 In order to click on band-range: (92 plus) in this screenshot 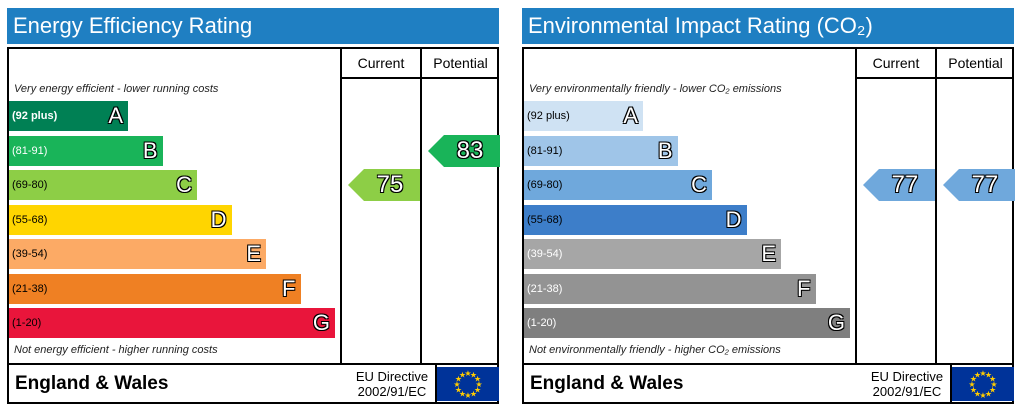, I will do `click(548, 116)`.